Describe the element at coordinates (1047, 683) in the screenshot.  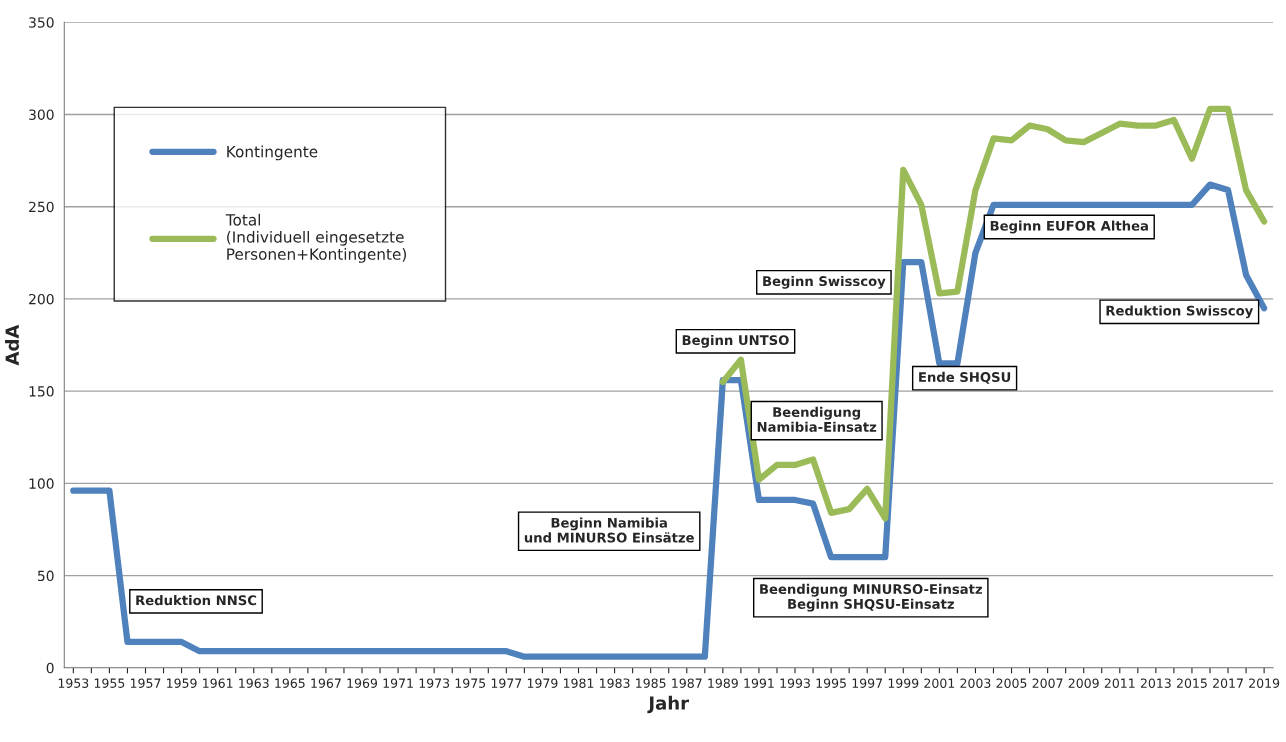
I see `x-tick-label: 2007` at that location.